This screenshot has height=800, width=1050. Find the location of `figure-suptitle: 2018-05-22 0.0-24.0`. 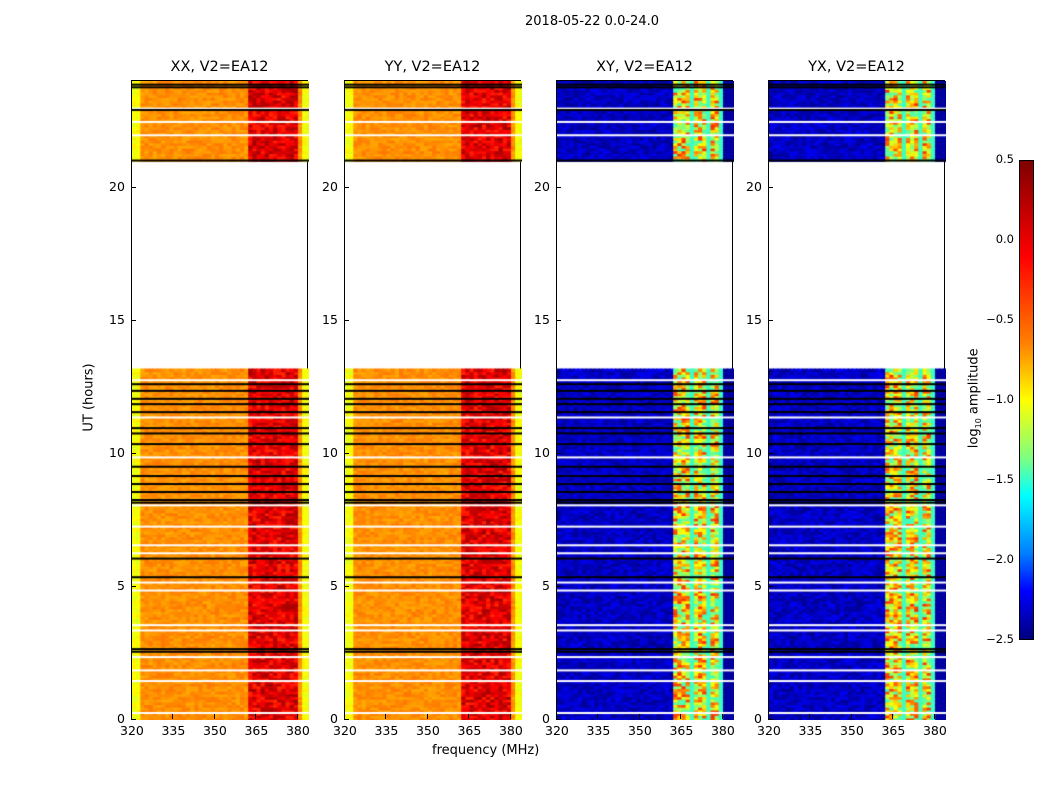

figure-suptitle: 2018-05-22 0.0-24.0 is located at coordinates (592, 21).